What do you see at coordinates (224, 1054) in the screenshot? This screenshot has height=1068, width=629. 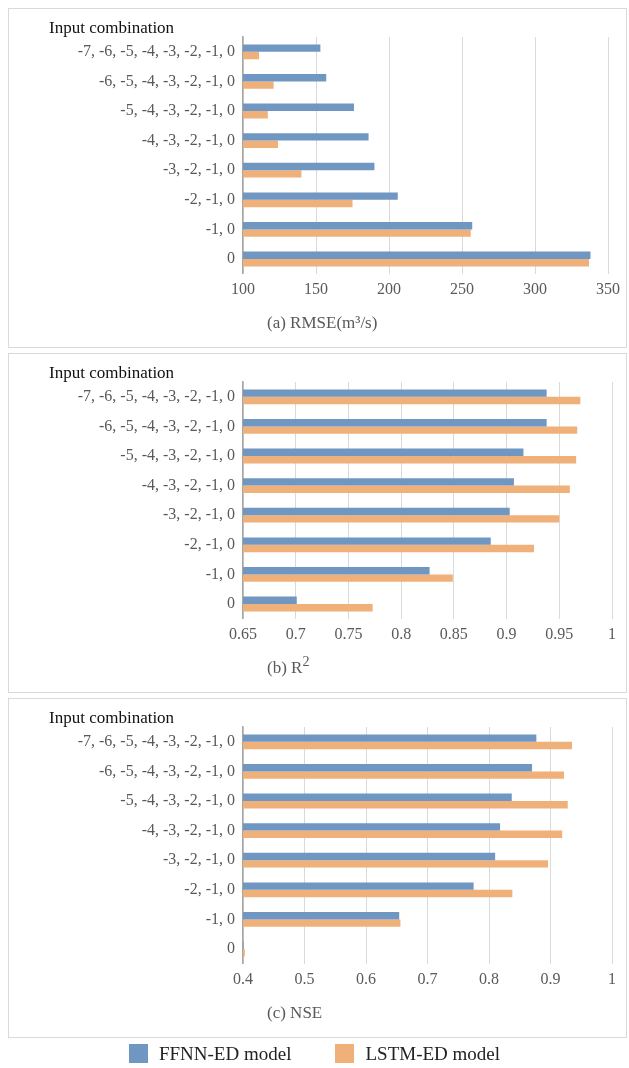 I see `legend-label: FFNN-ED model` at bounding box center [224, 1054].